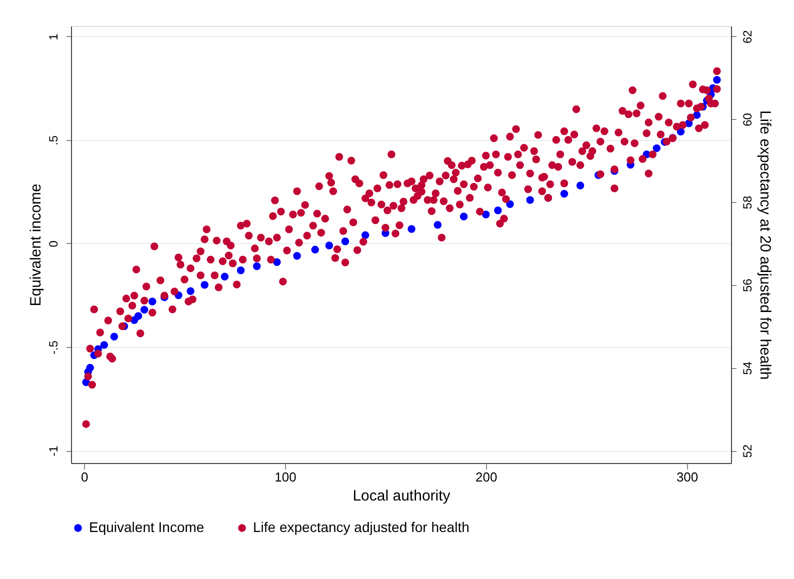 The height and width of the screenshot is (579, 794). What do you see at coordinates (747, 119) in the screenshot?
I see `y2-tick-label: 60` at bounding box center [747, 119].